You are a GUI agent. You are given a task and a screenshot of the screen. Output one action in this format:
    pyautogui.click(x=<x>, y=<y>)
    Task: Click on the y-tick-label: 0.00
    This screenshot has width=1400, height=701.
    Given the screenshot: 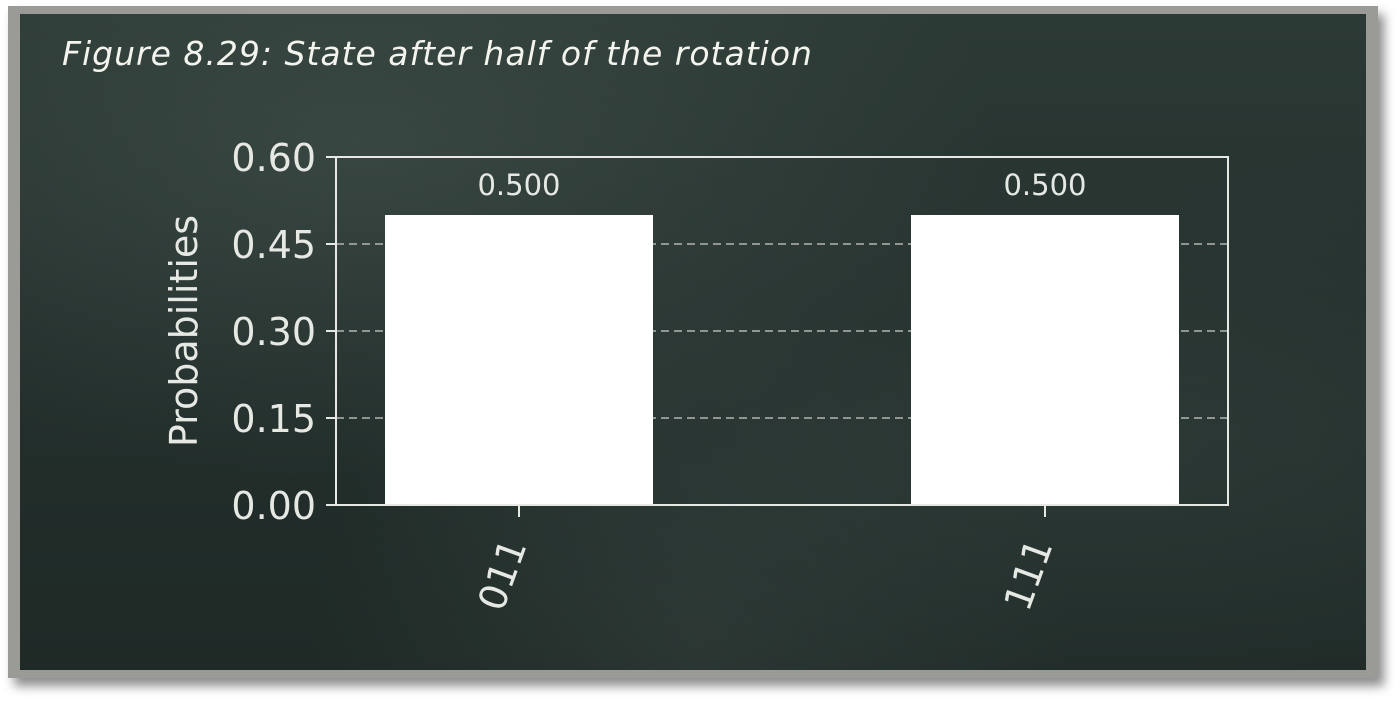 What is the action you would take?
    pyautogui.click(x=273, y=506)
    